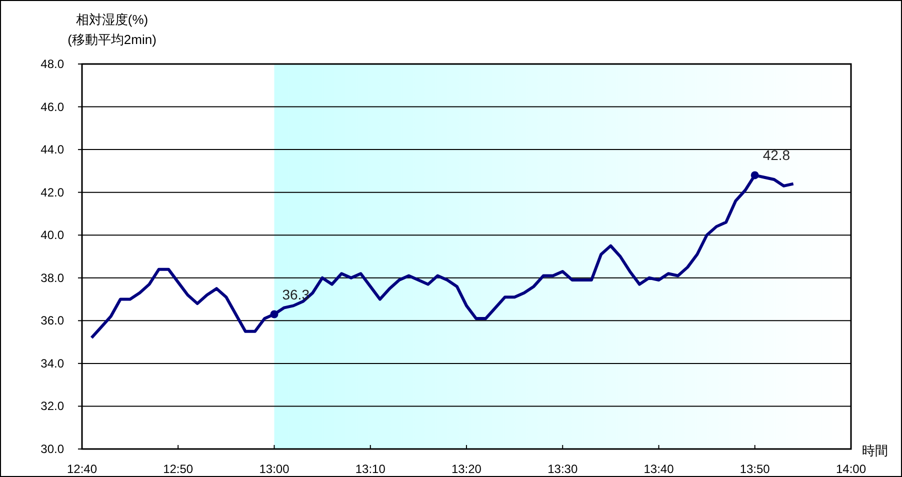  What do you see at coordinates (659, 469) in the screenshot?
I see `x-tick-label: 13:40` at bounding box center [659, 469].